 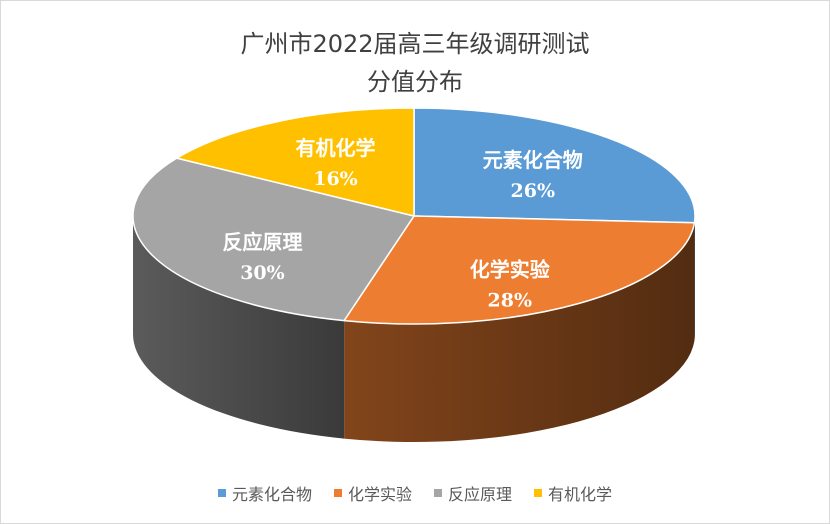 What do you see at coordinates (533, 160) in the screenshot?
I see `data-label-name: 元素化合物` at bounding box center [533, 160].